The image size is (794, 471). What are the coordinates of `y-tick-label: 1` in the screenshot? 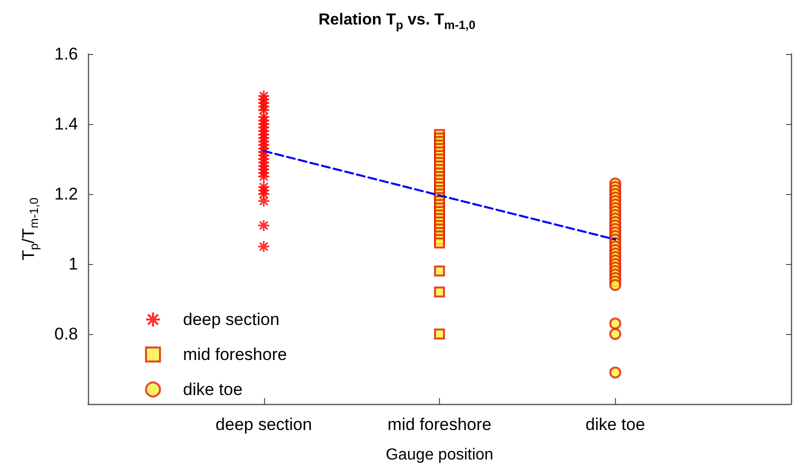 It's located at (73, 264).